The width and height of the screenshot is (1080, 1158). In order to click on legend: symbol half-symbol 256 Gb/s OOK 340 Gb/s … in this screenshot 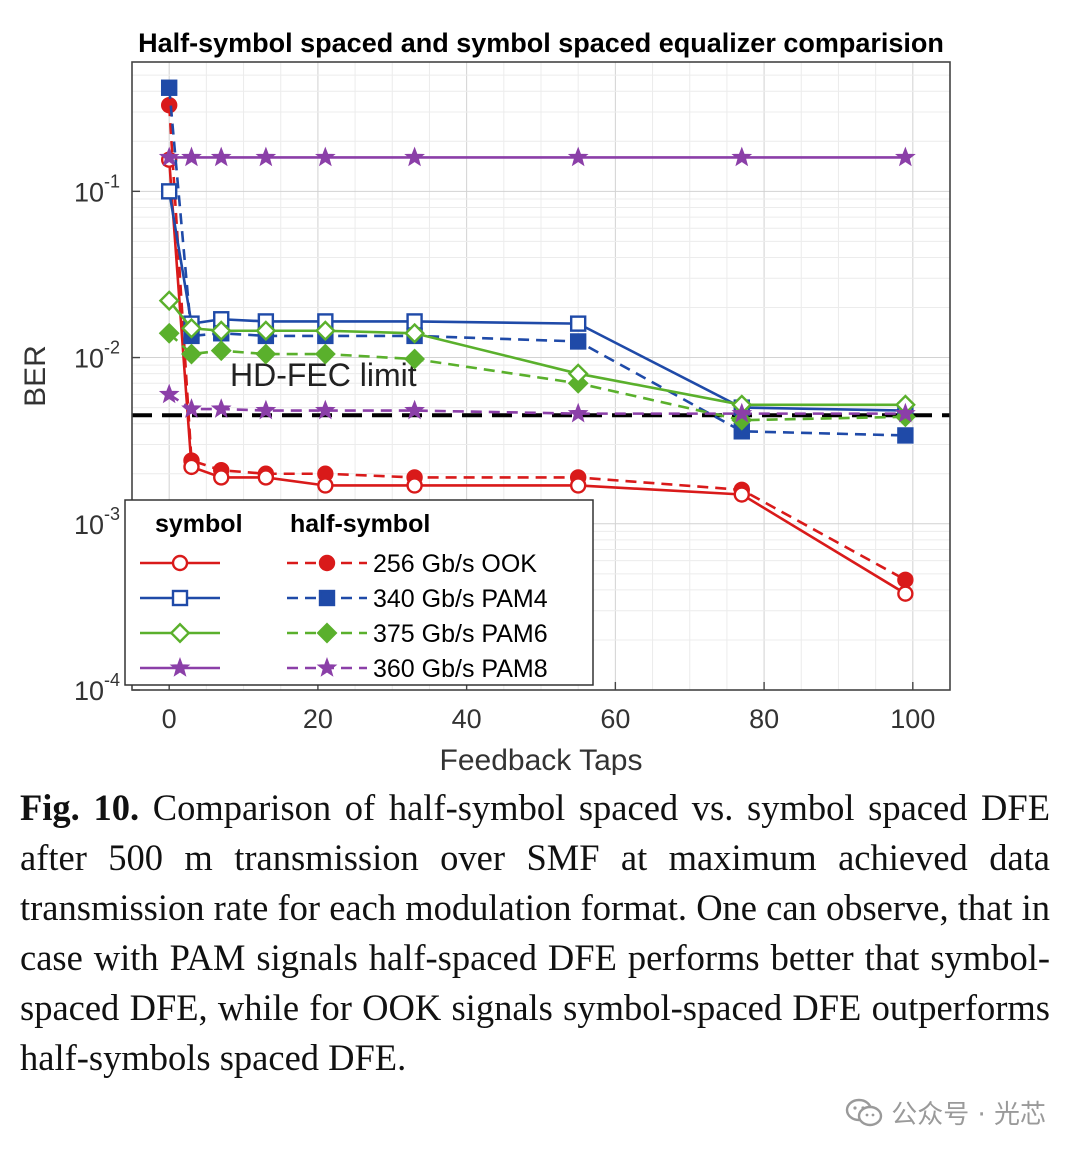, I will do `click(359, 592)`.